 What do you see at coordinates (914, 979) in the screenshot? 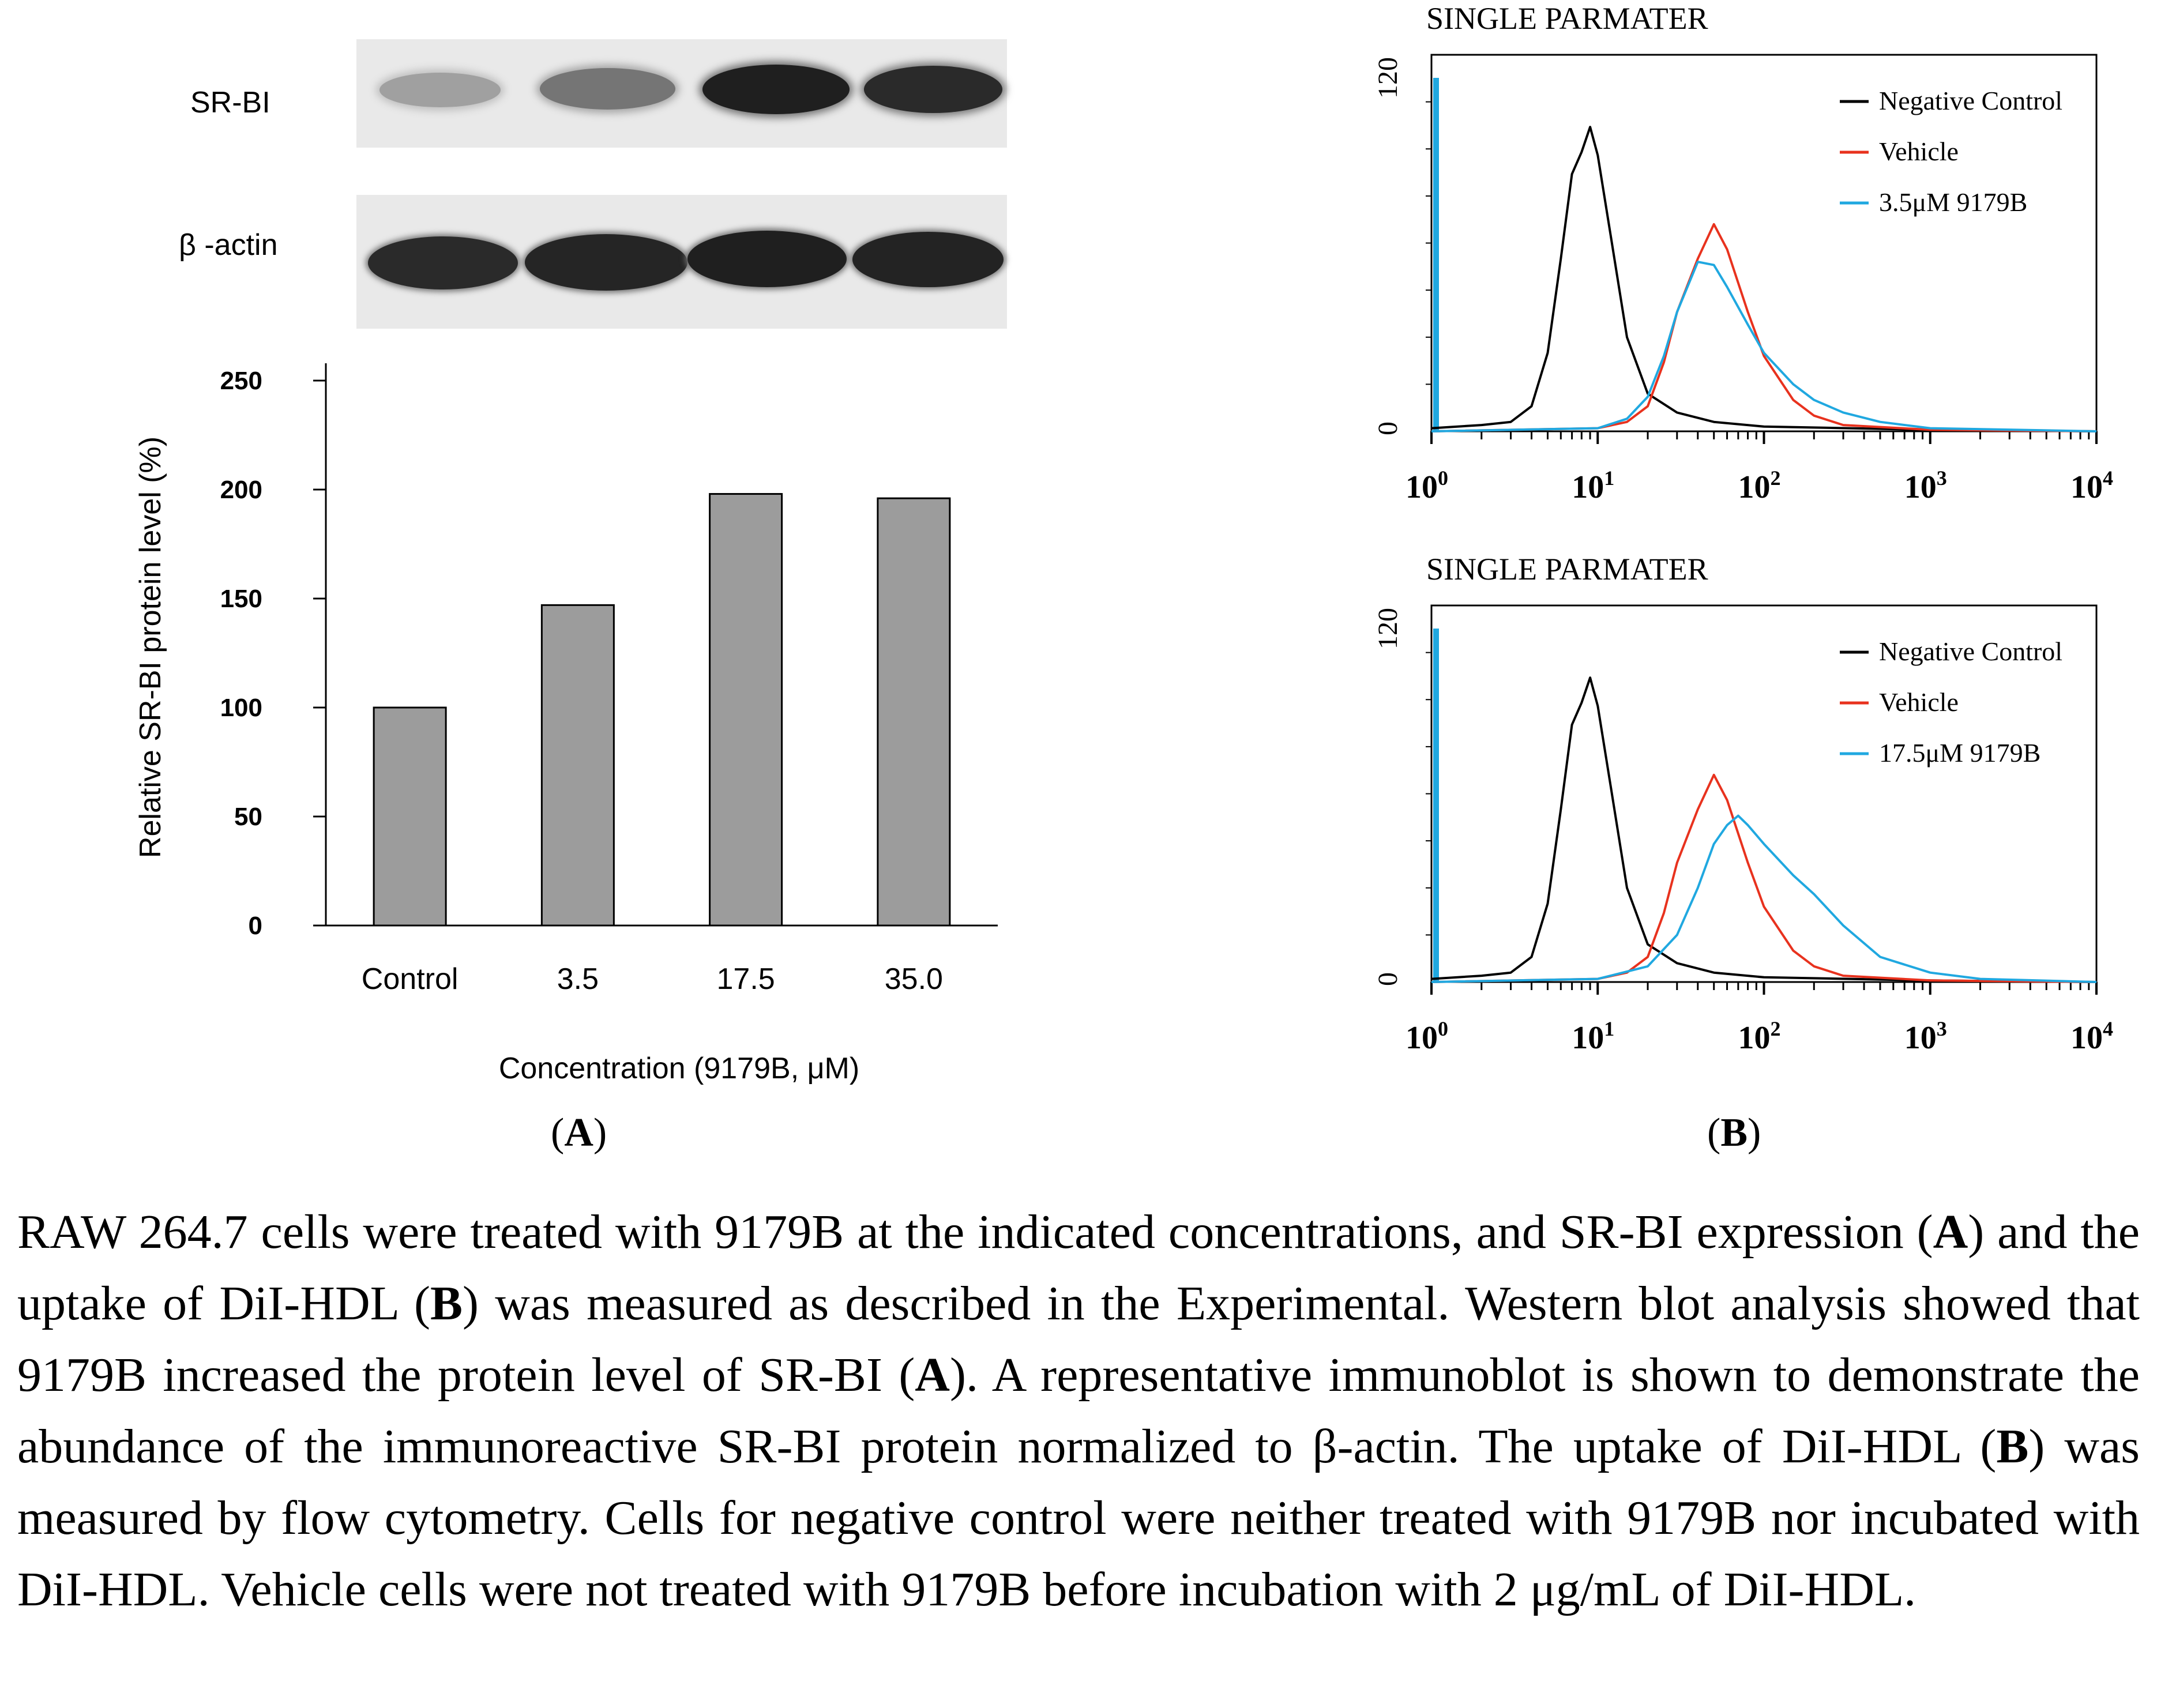
I see `x-tick-label: 35.0` at bounding box center [914, 979].